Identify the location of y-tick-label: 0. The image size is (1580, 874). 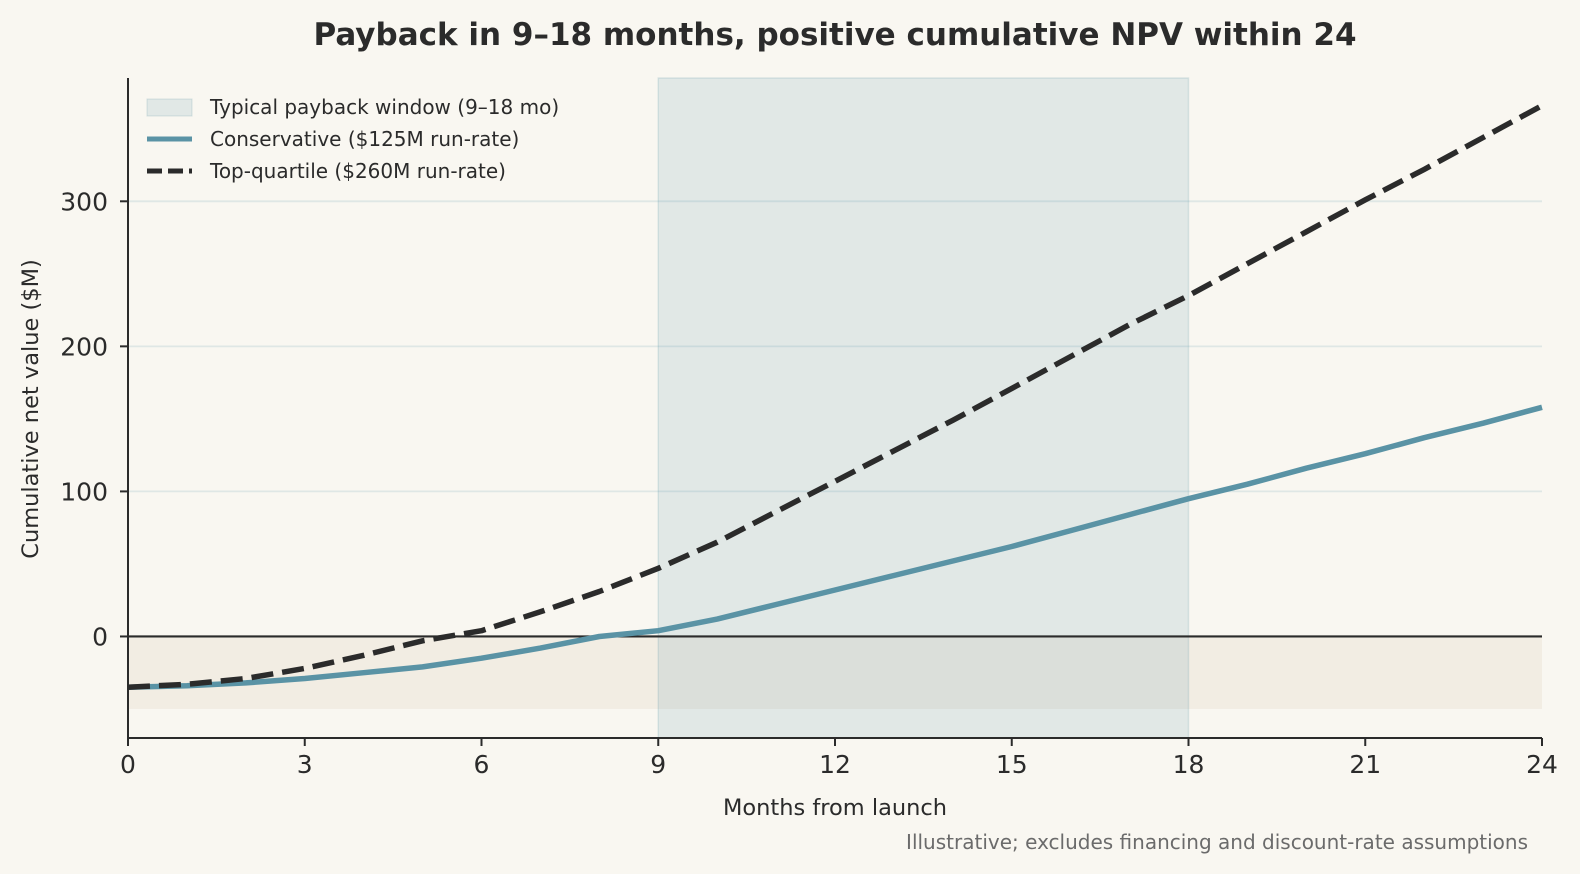
(100, 636).